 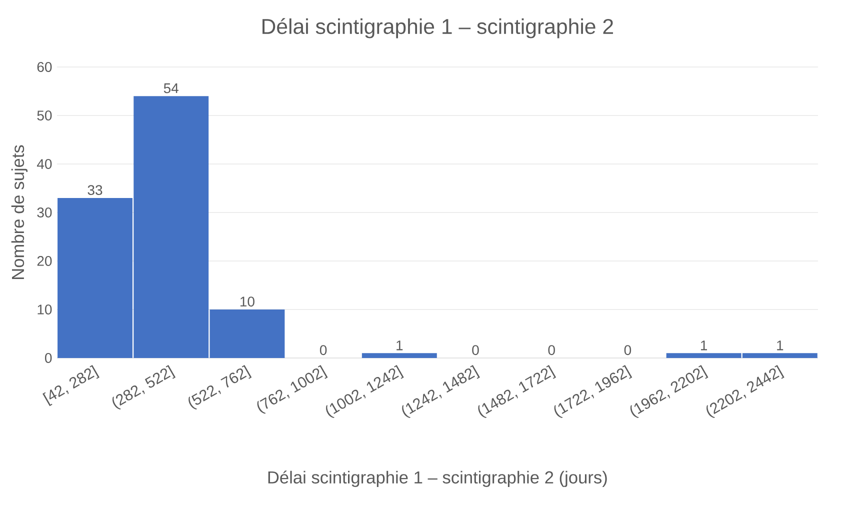 What do you see at coordinates (44, 67) in the screenshot?
I see `y-tick-label: 60` at bounding box center [44, 67].